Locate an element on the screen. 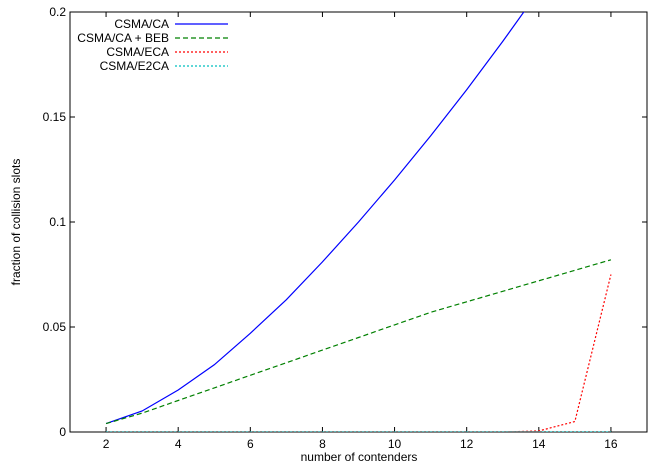  y-tick-label: 0.1 is located at coordinates (57, 222).